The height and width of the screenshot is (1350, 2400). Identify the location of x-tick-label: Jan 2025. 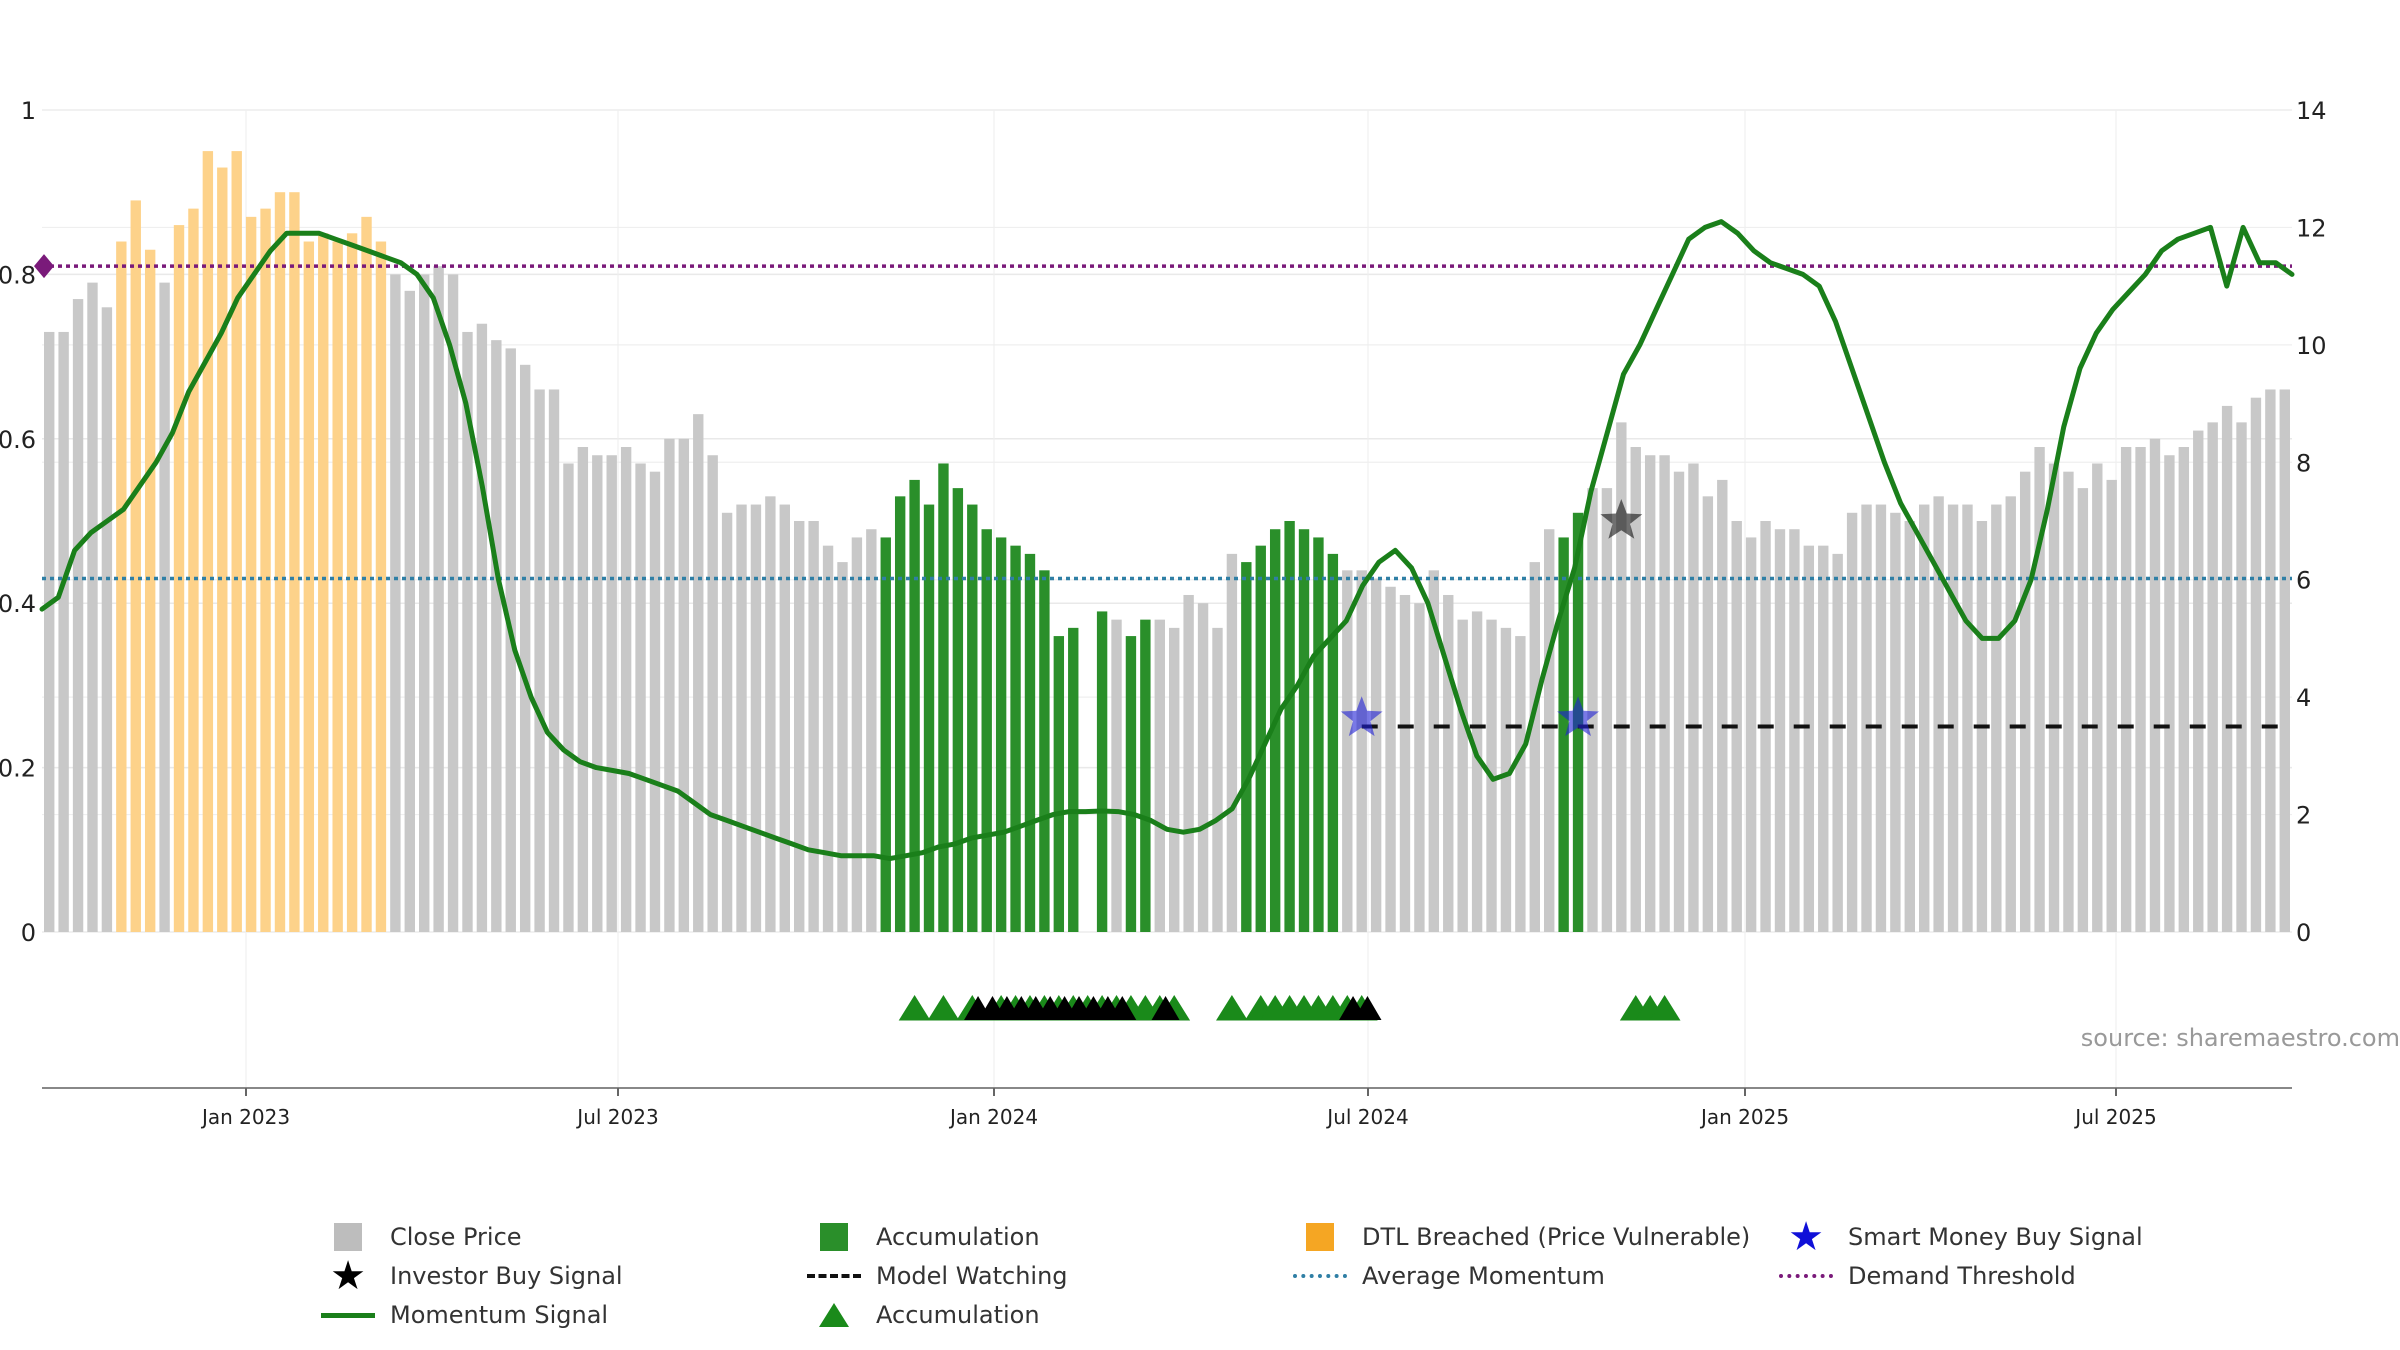
(1744, 1117).